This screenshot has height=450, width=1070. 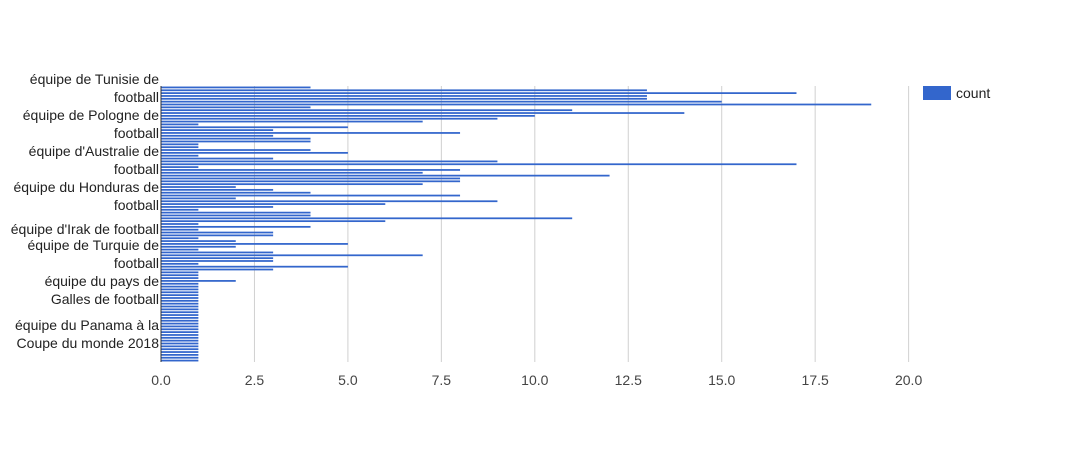 What do you see at coordinates (94, 151) in the screenshot?
I see `y-tick-label: équipe d'Australie de` at bounding box center [94, 151].